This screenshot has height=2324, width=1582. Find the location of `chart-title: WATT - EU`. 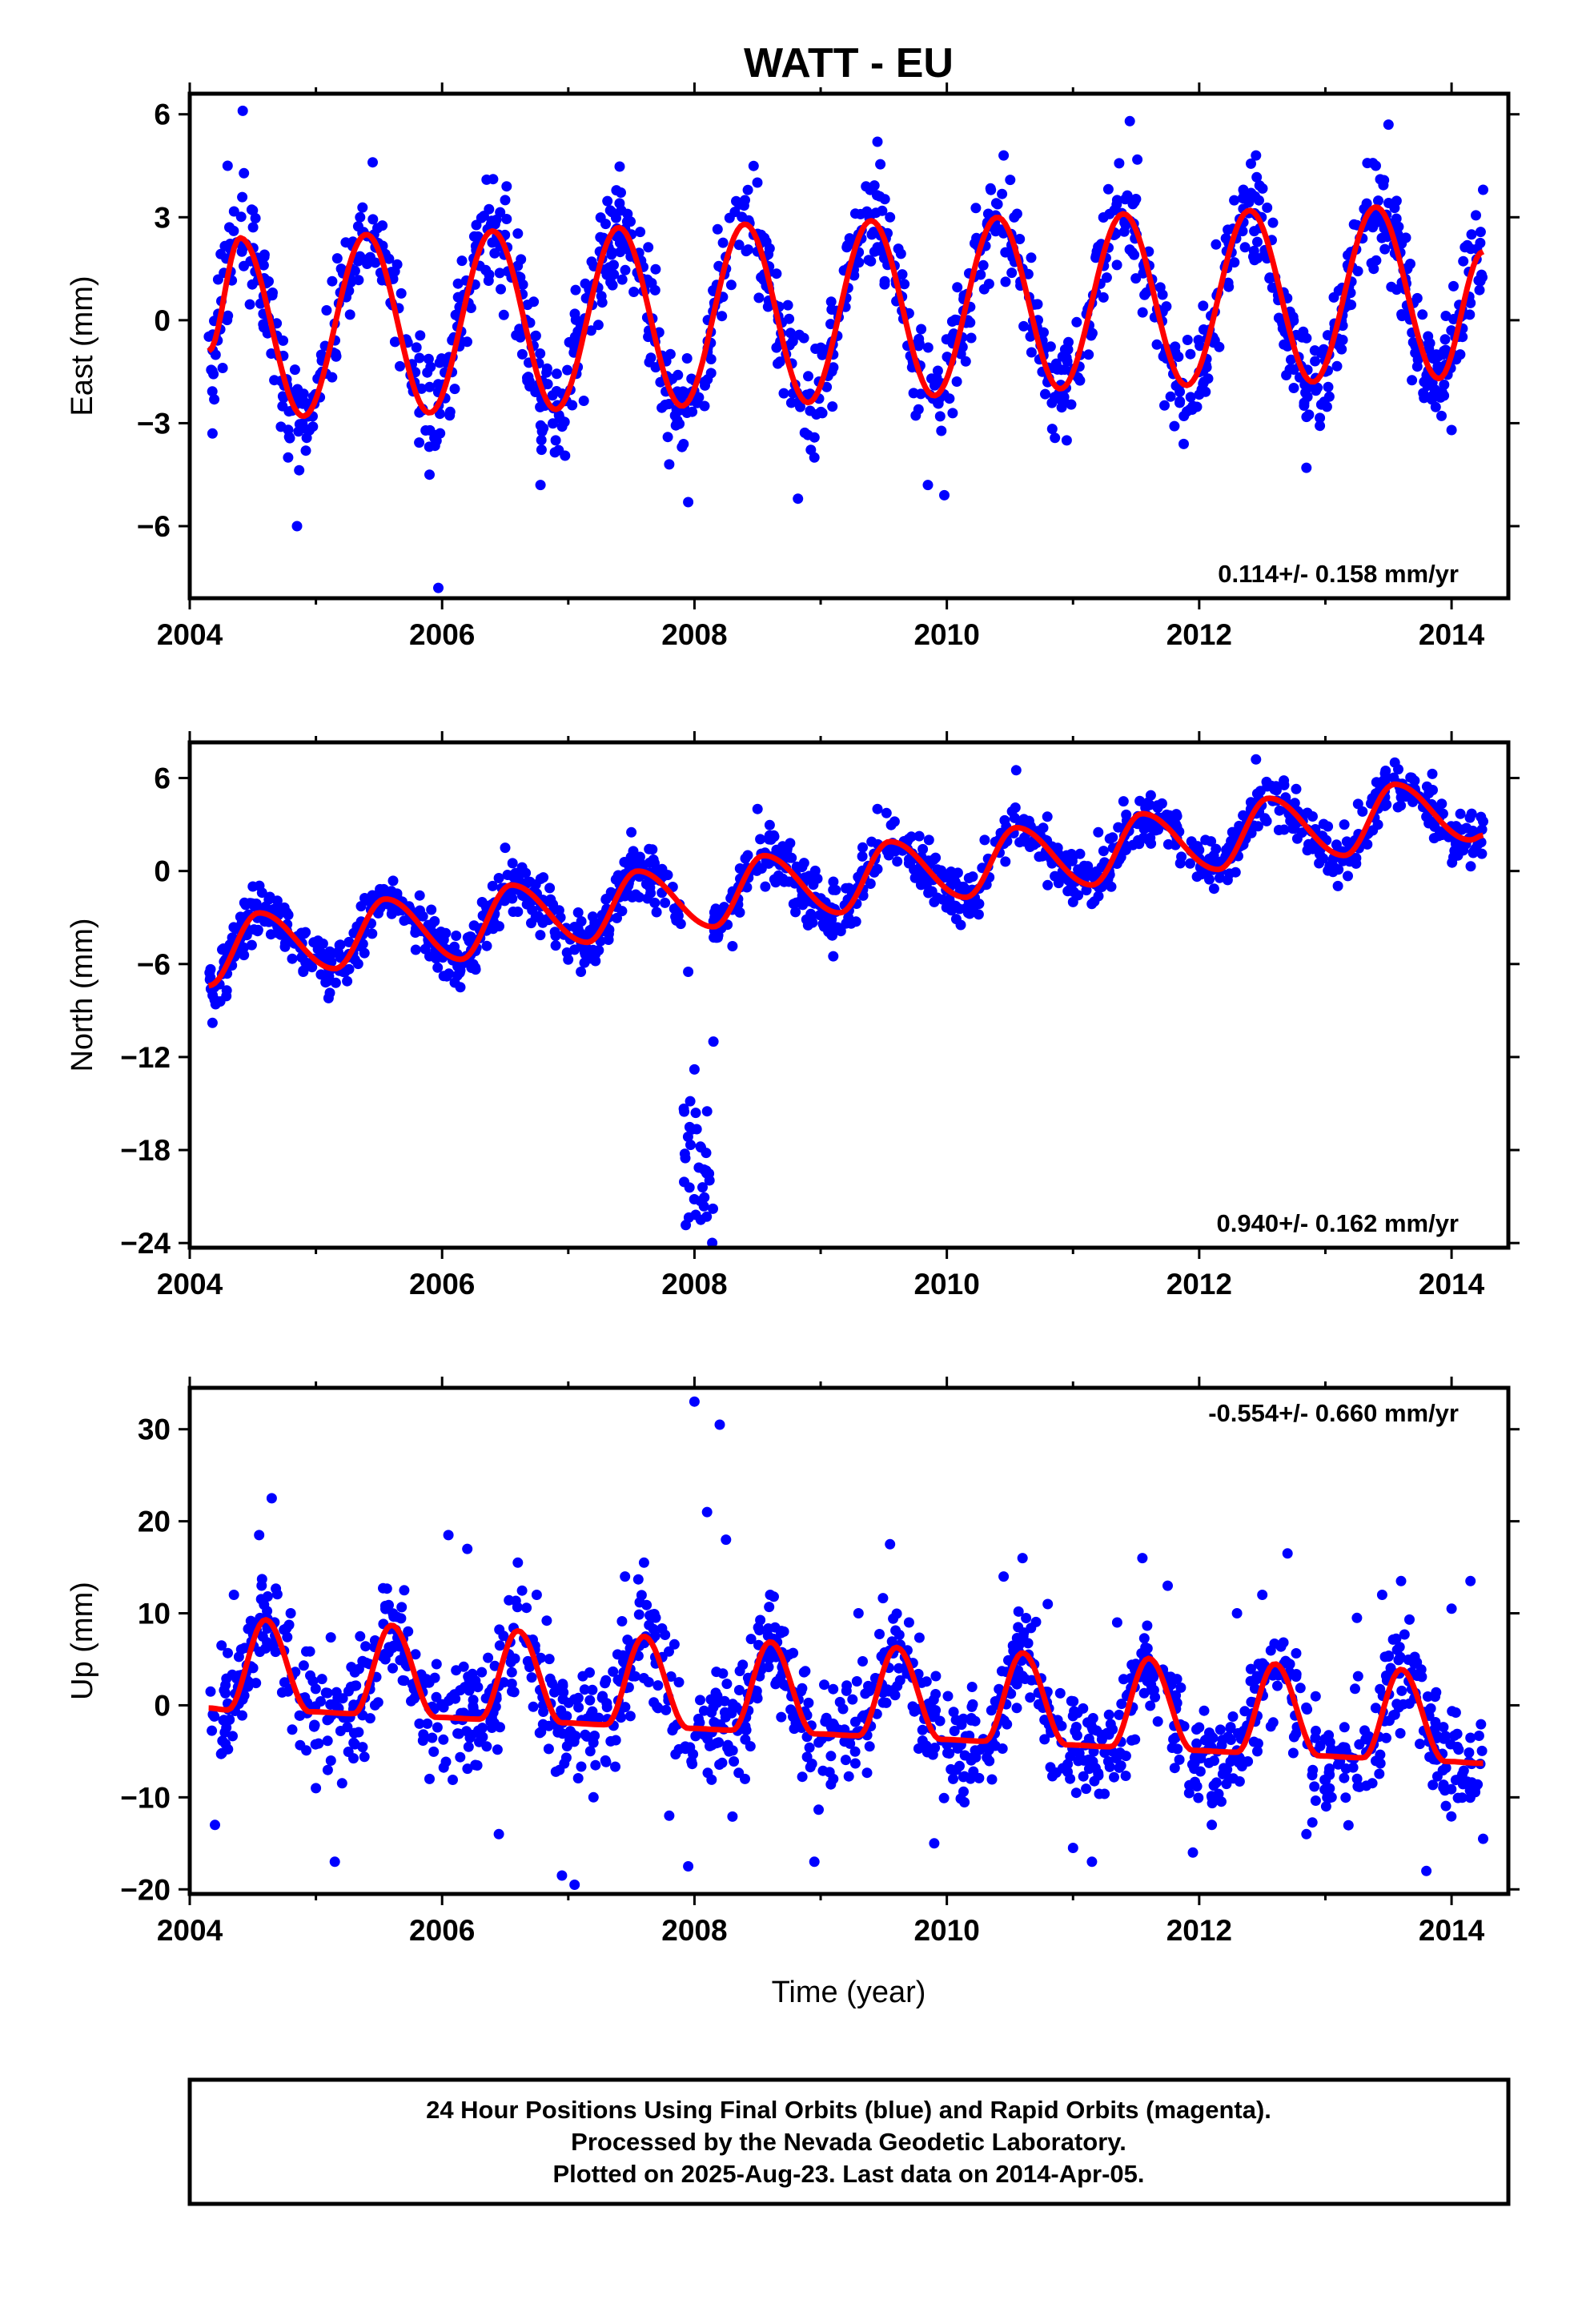

chart-title: WATT - EU is located at coordinates (849, 63).